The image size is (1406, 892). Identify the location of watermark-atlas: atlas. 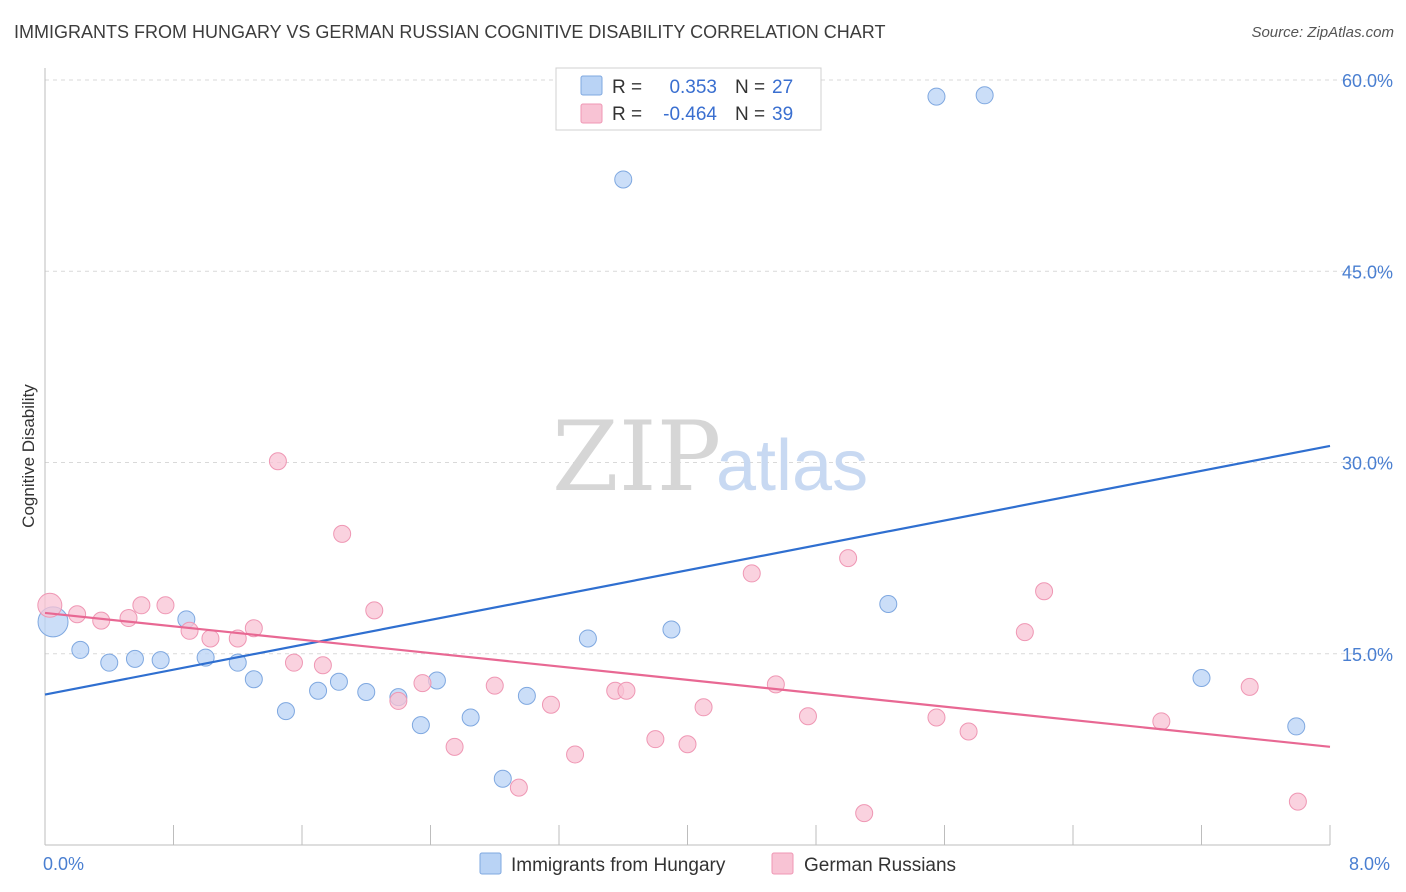
(792, 466).